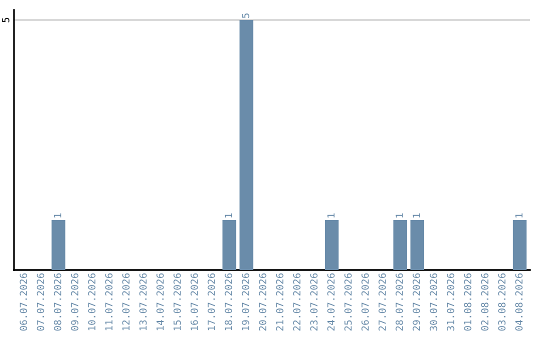 The image size is (540, 340). Describe the element at coordinates (262, 302) in the screenshot. I see `x-tick-label: 20.07.2026` at that location.